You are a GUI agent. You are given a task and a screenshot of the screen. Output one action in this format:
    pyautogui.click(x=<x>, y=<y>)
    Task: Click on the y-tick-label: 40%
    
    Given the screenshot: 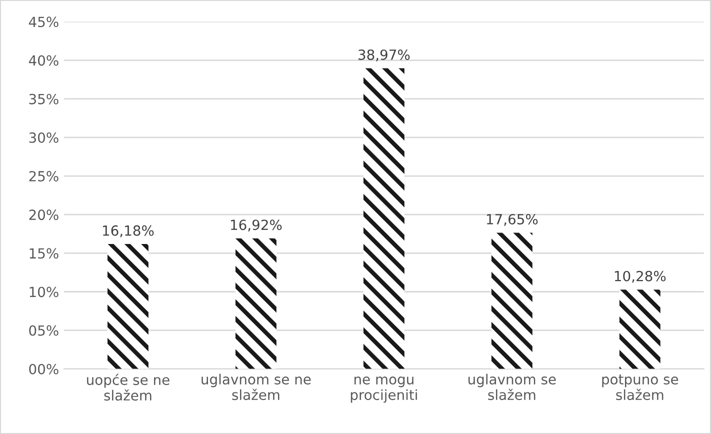 What is the action you would take?
    pyautogui.click(x=43, y=60)
    